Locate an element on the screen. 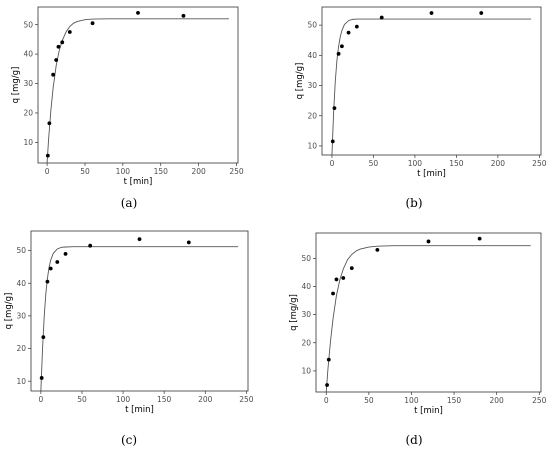  panel-caption: (c) is located at coordinates (129, 440).